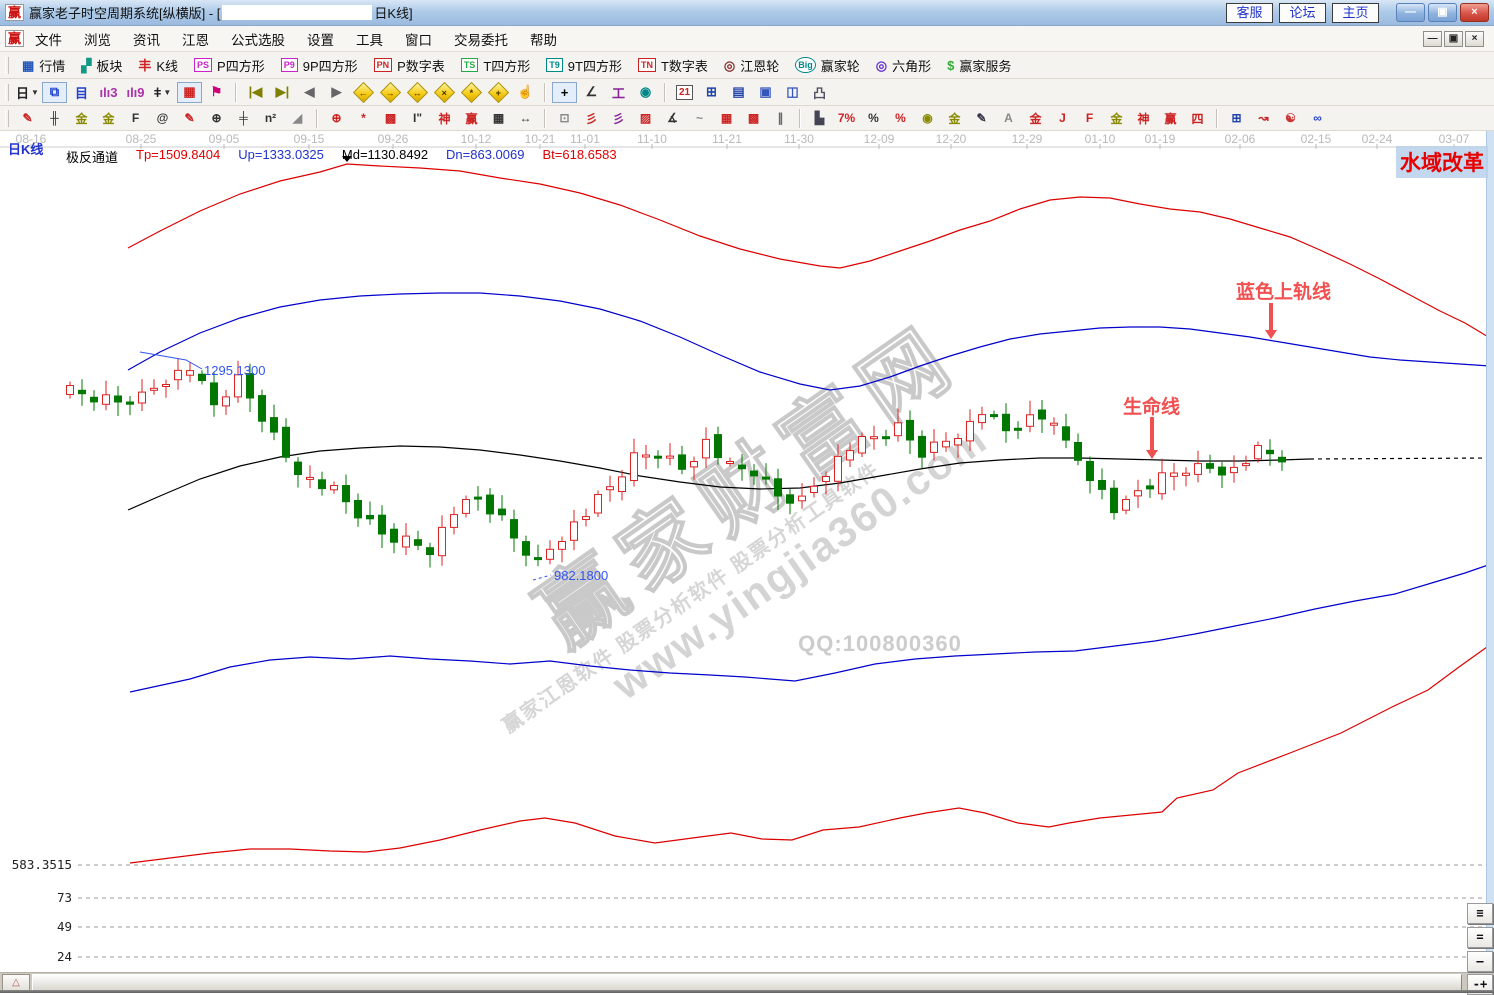 This screenshot has height=995, width=1494. What do you see at coordinates (336, 118) in the screenshot?
I see `tool-target-red: ⊕` at bounding box center [336, 118].